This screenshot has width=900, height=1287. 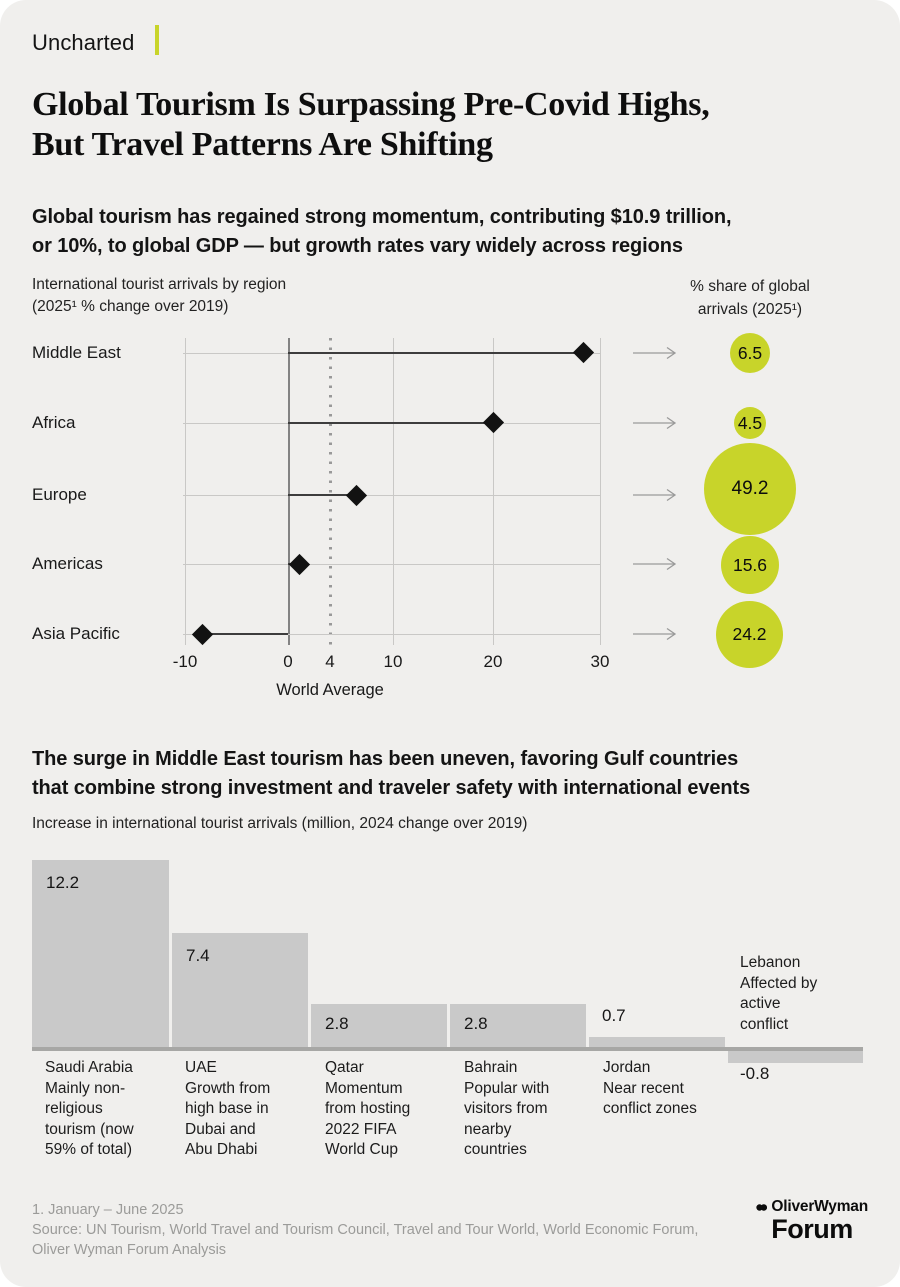 What do you see at coordinates (755, 1073) in the screenshot?
I see `bar-value-lebanon: -0.8` at bounding box center [755, 1073].